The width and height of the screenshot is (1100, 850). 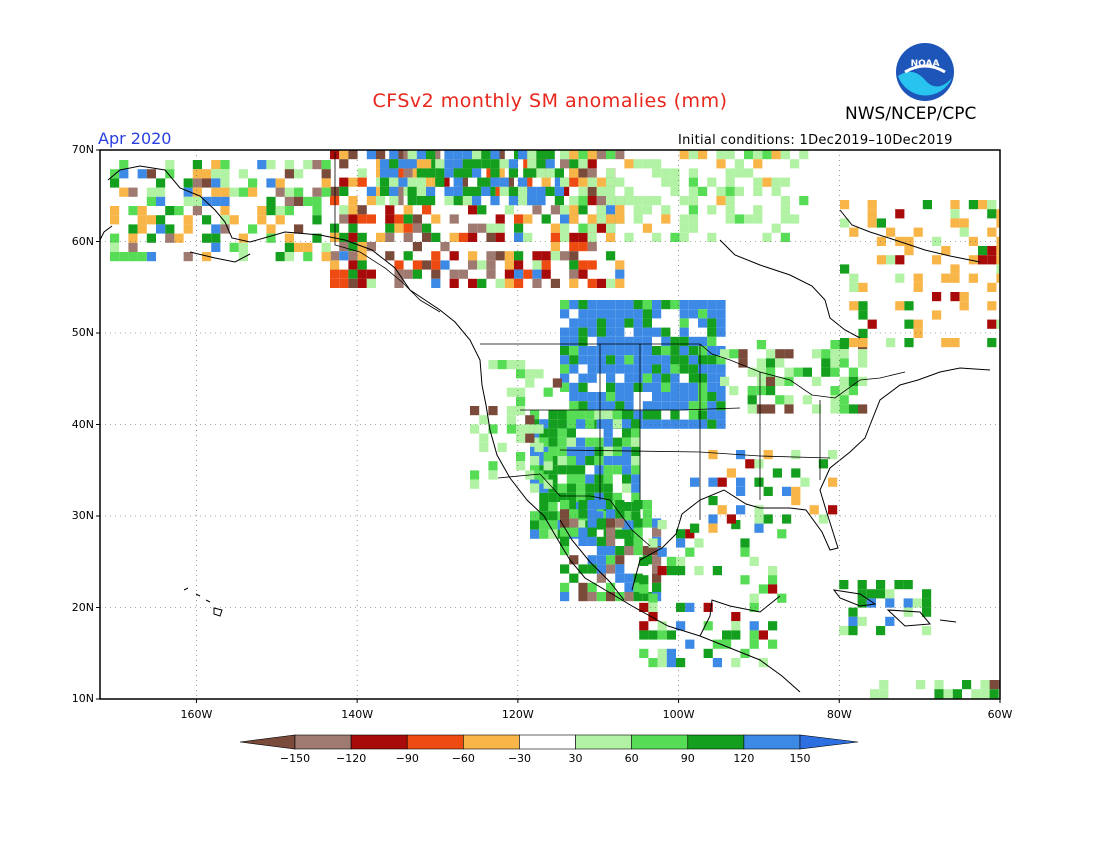 I want to click on lon-tick-label: 80W, so click(x=839, y=714).